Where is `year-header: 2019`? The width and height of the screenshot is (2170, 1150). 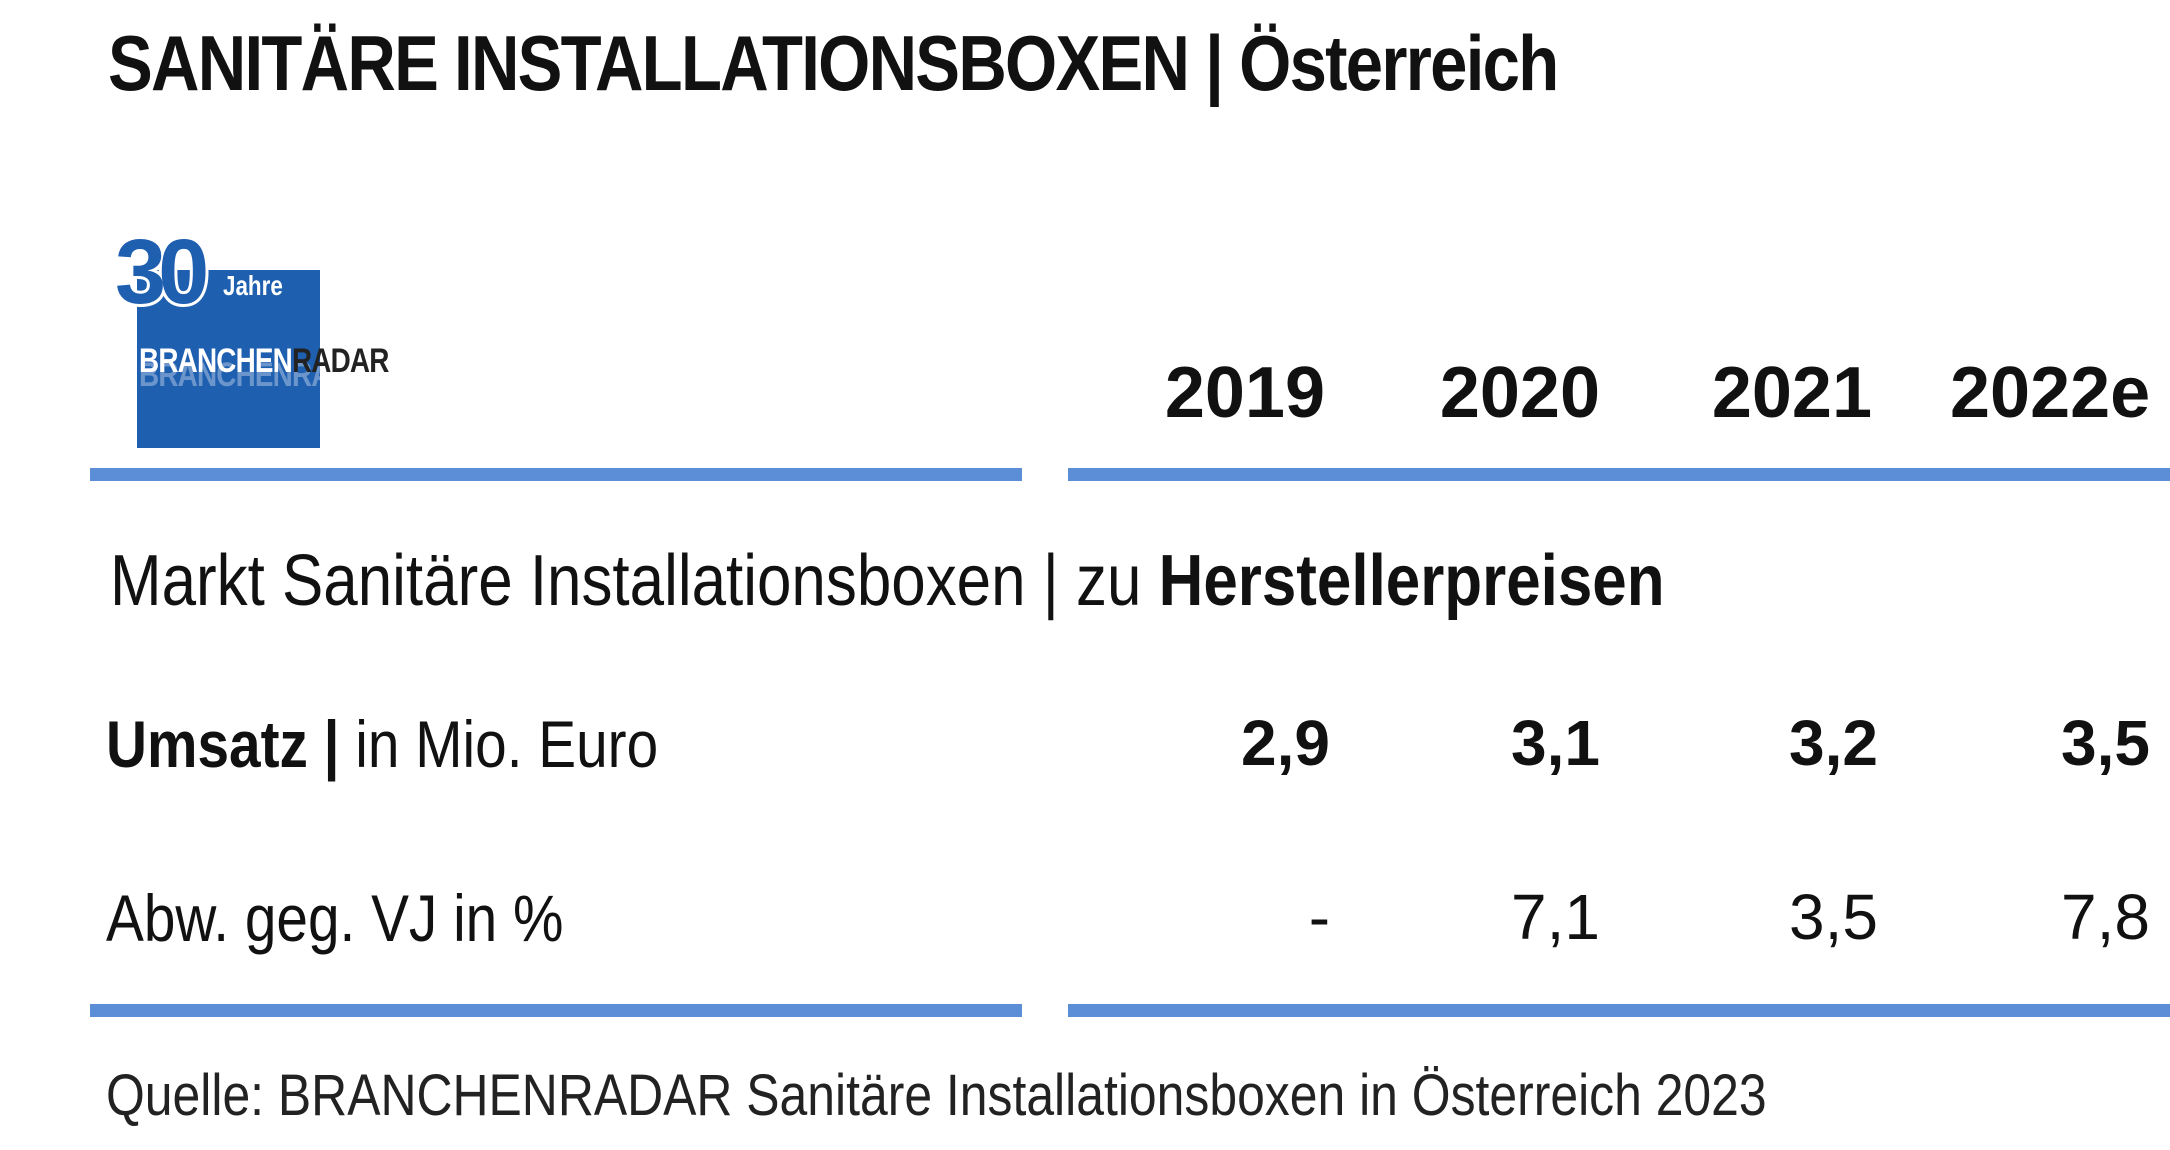 year-header: 2019 is located at coordinates (1244, 393).